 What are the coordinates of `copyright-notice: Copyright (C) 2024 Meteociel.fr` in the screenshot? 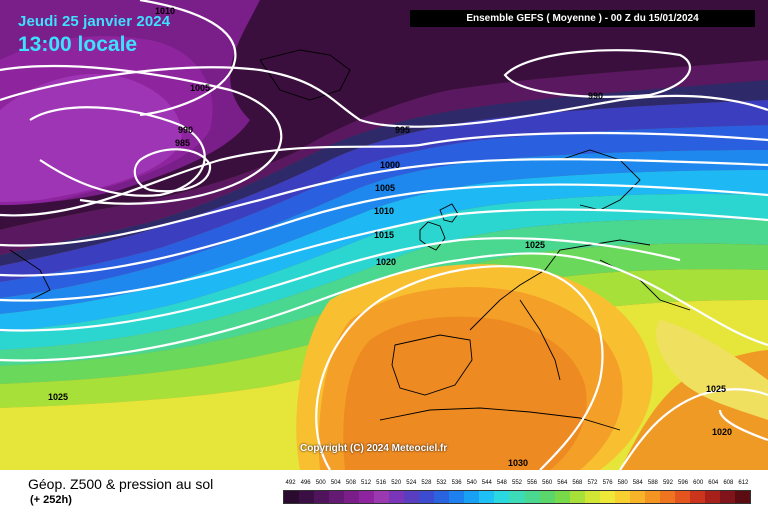 It's located at (374, 448).